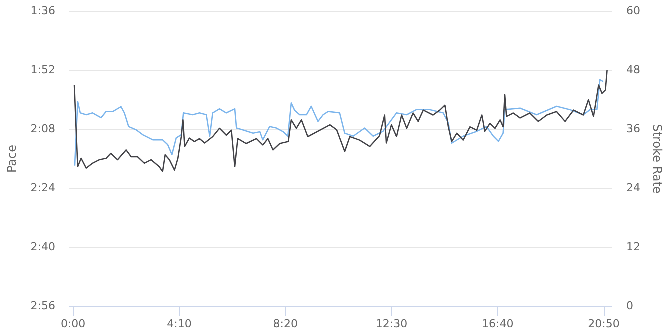  Describe the element at coordinates (657, 159) in the screenshot. I see `y2-axis-title: Stroke Rate` at that location.